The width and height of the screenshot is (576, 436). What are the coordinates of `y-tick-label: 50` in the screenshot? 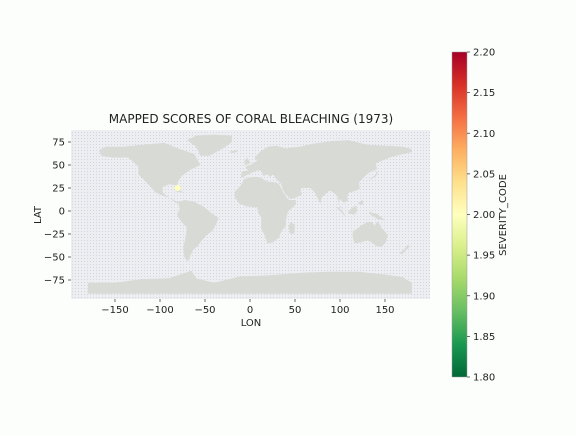 It's located at (58, 166).